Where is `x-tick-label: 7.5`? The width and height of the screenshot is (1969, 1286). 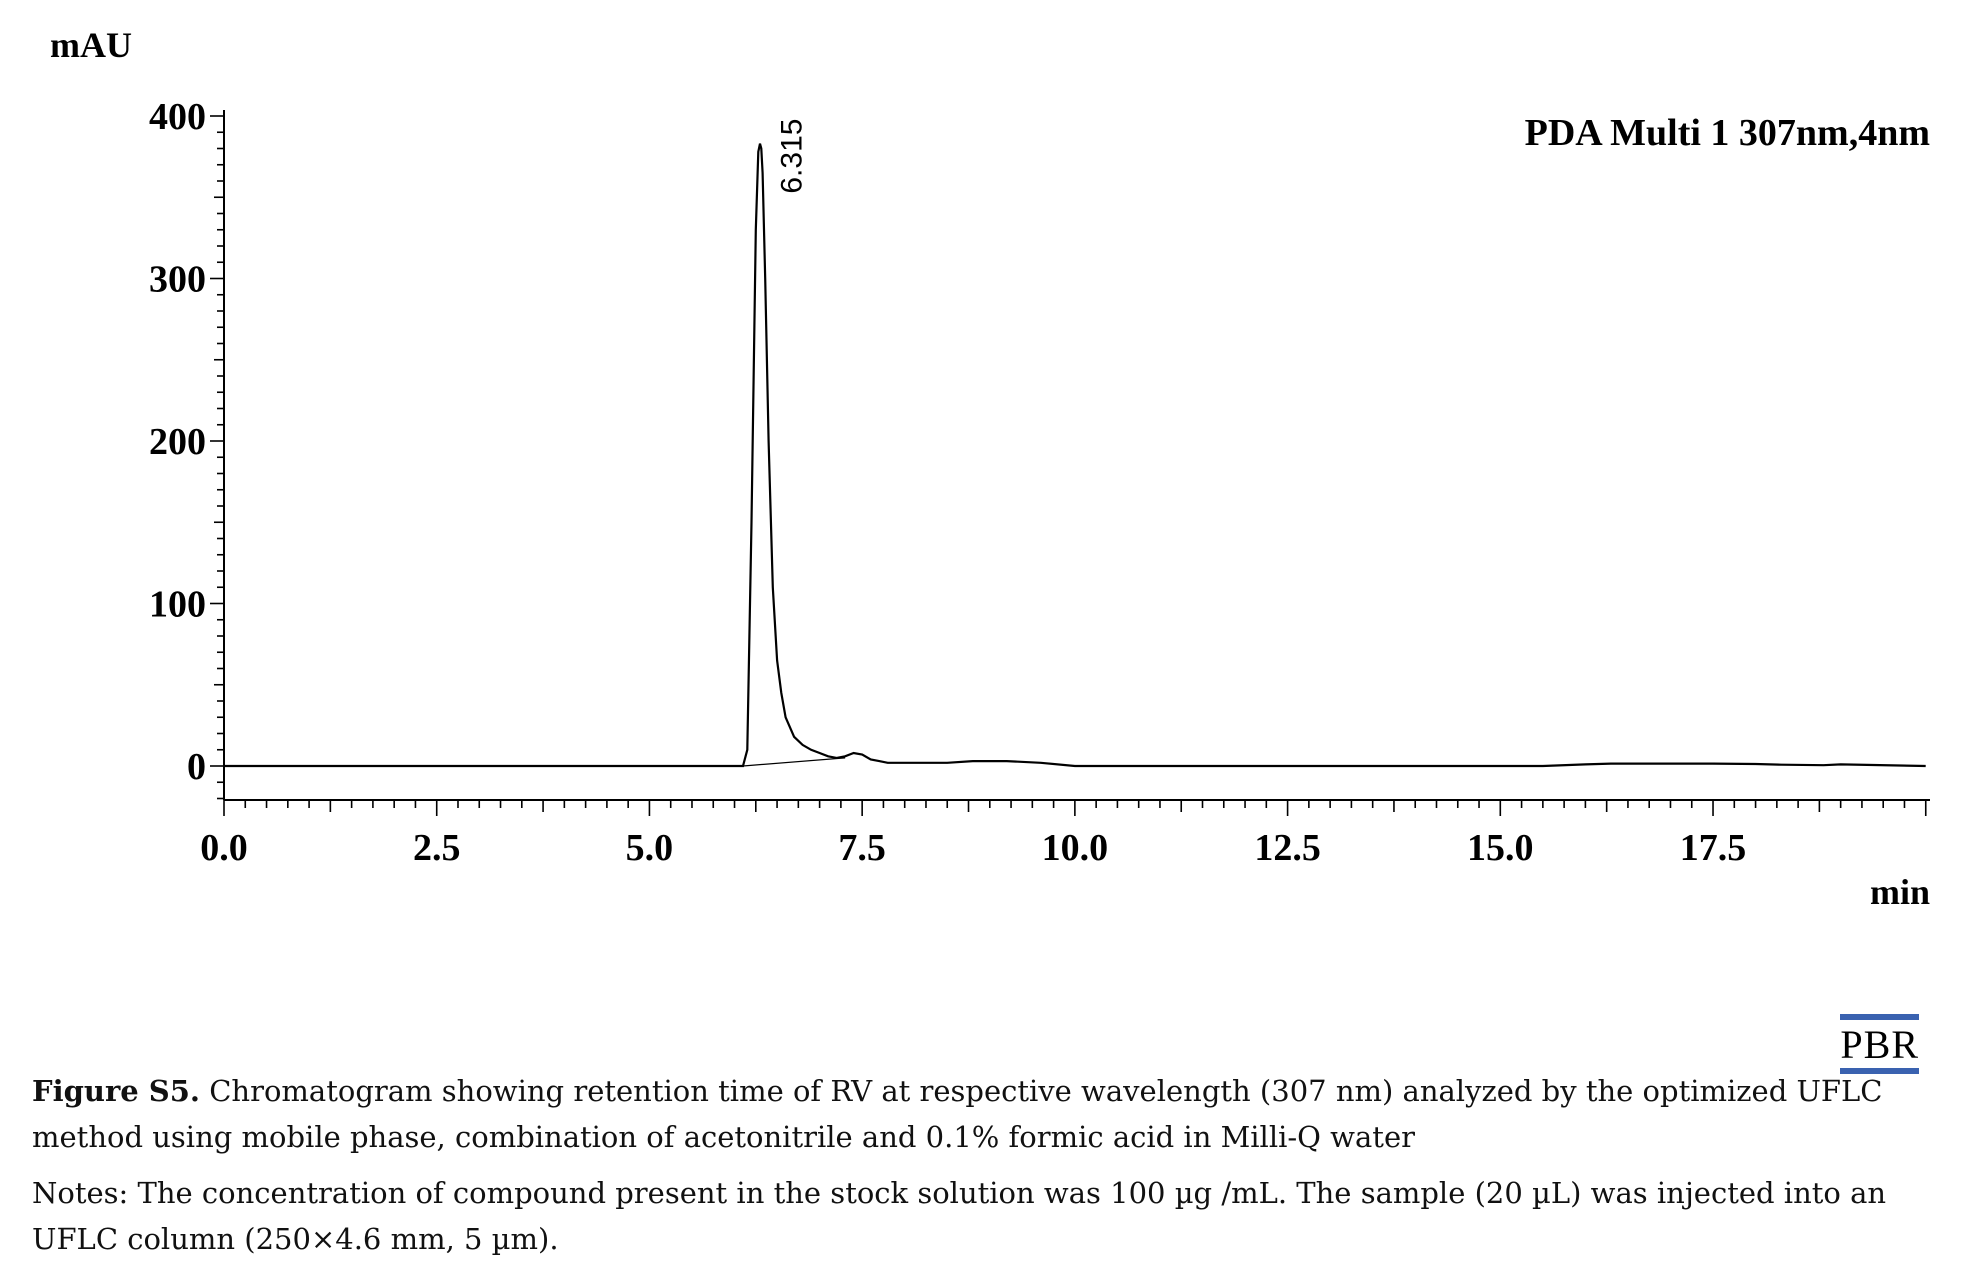
x-tick-label: 7.5 is located at coordinates (862, 848).